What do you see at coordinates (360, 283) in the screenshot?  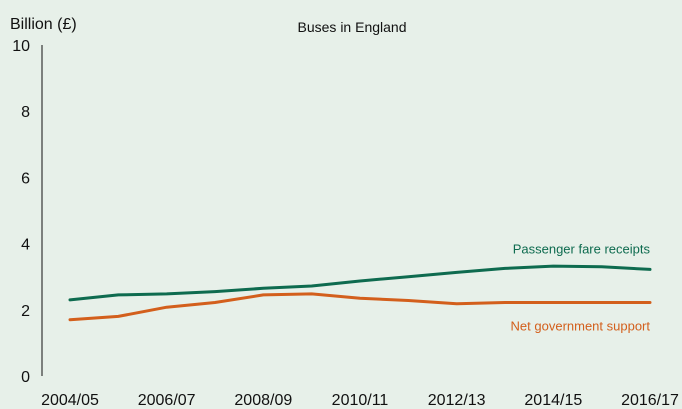 I see `passenger-fare-receipts-line` at bounding box center [360, 283].